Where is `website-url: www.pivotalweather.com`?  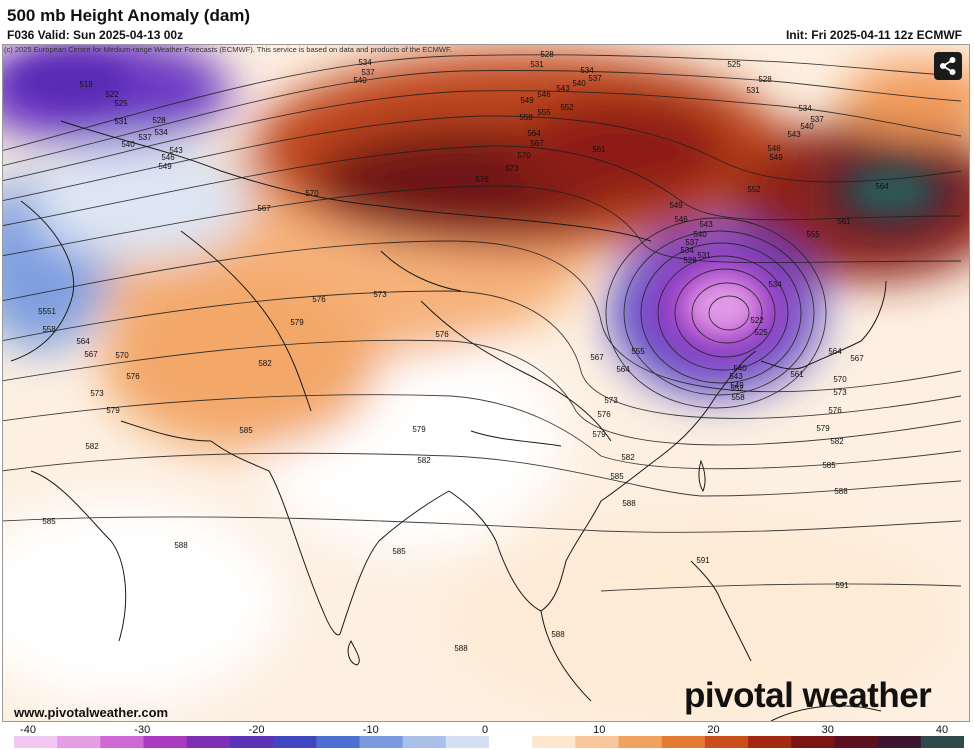 website-url: www.pivotalweather.com is located at coordinates (91, 712).